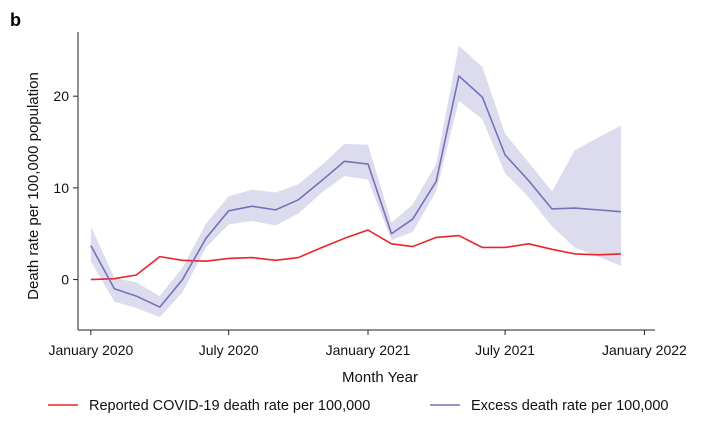 The width and height of the screenshot is (708, 423). I want to click on x-axis-title: Month Year, so click(380, 377).